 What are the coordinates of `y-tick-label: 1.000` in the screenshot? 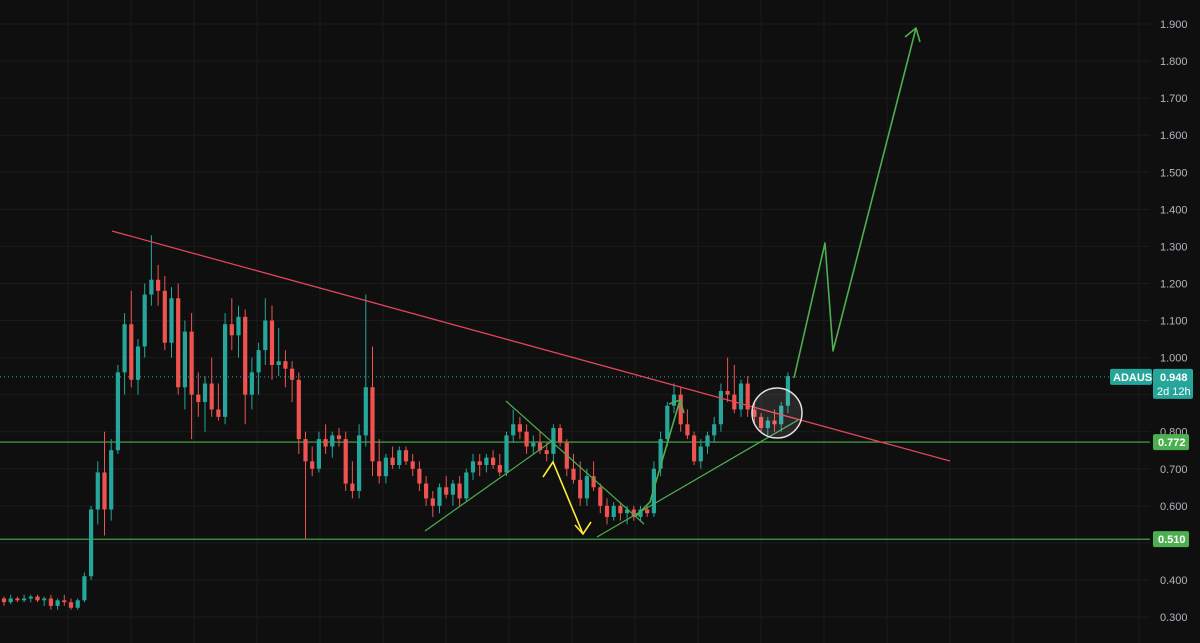 It's located at (1174, 359).